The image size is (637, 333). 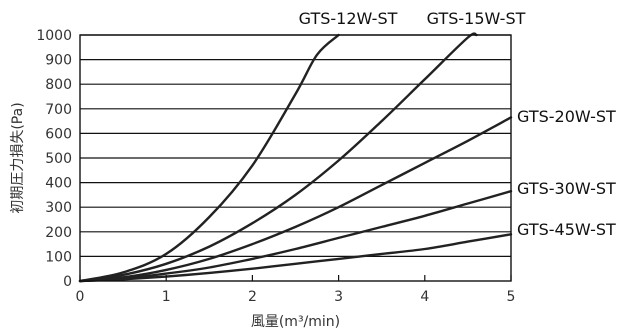 I want to click on x-tick-label: 1, so click(x=166, y=297).